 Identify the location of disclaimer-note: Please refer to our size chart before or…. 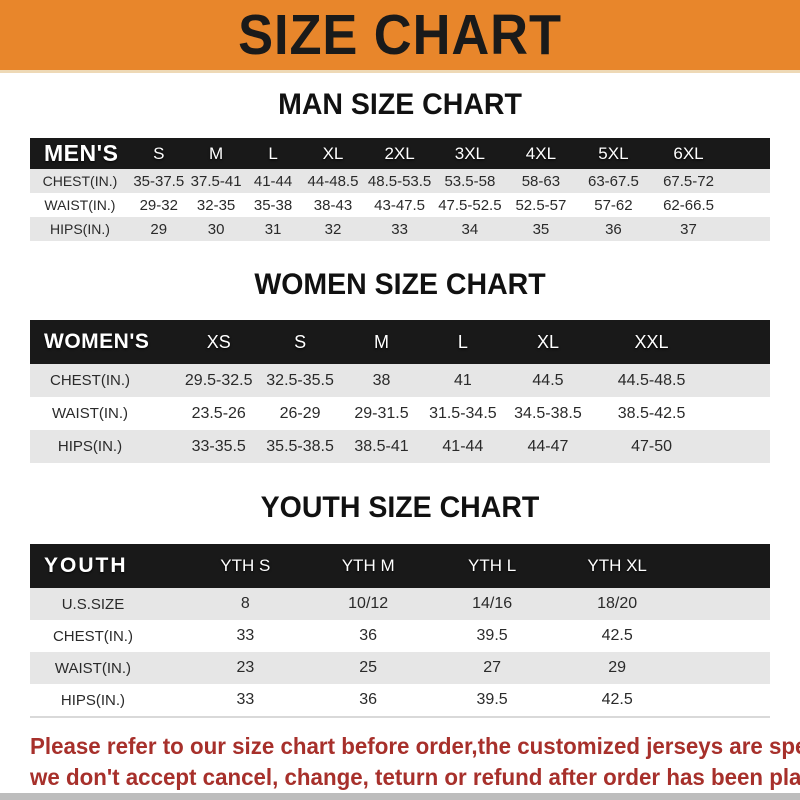
(415, 762).